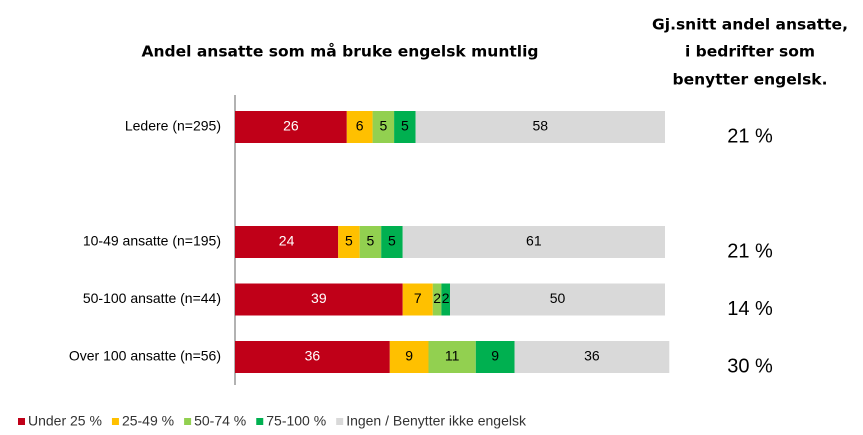  I want to click on legend-label: Under 25 %, so click(65, 421).